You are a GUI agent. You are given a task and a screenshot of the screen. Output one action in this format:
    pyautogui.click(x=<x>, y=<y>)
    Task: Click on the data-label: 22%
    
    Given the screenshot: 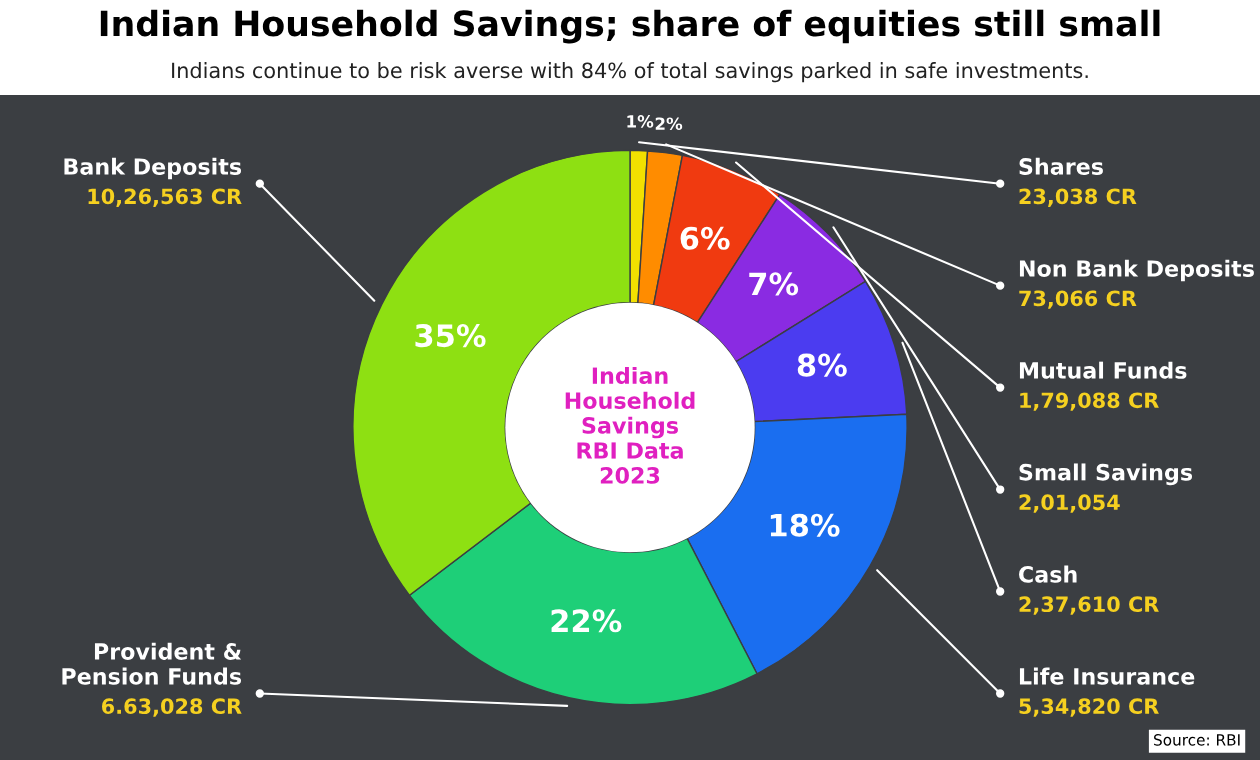 What is the action you would take?
    pyautogui.click(x=586, y=621)
    